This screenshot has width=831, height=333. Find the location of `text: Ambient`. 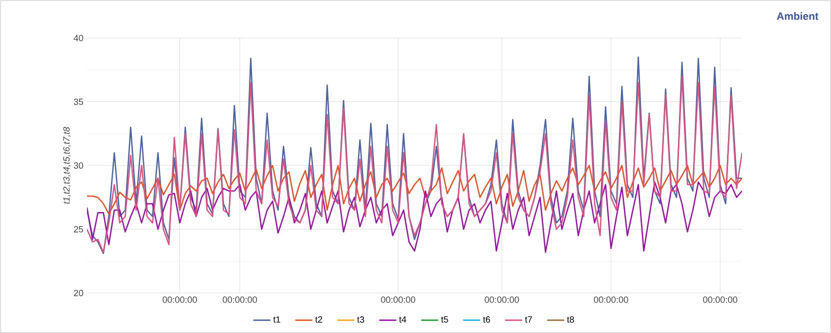

text: Ambient is located at coordinates (797, 16).